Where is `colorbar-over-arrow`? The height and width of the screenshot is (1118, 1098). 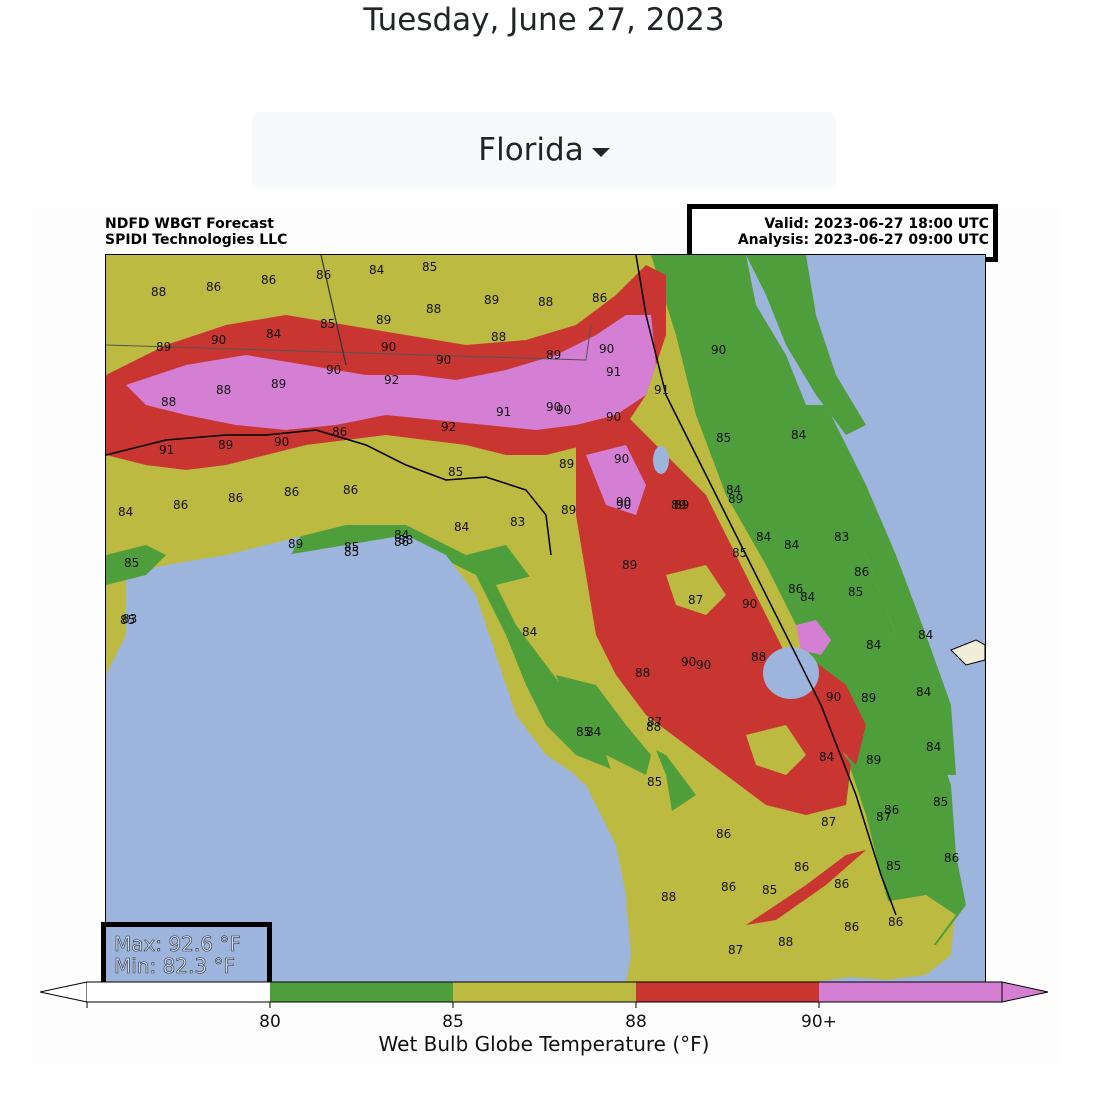
colorbar-over-arrow is located at coordinates (1025, 992).